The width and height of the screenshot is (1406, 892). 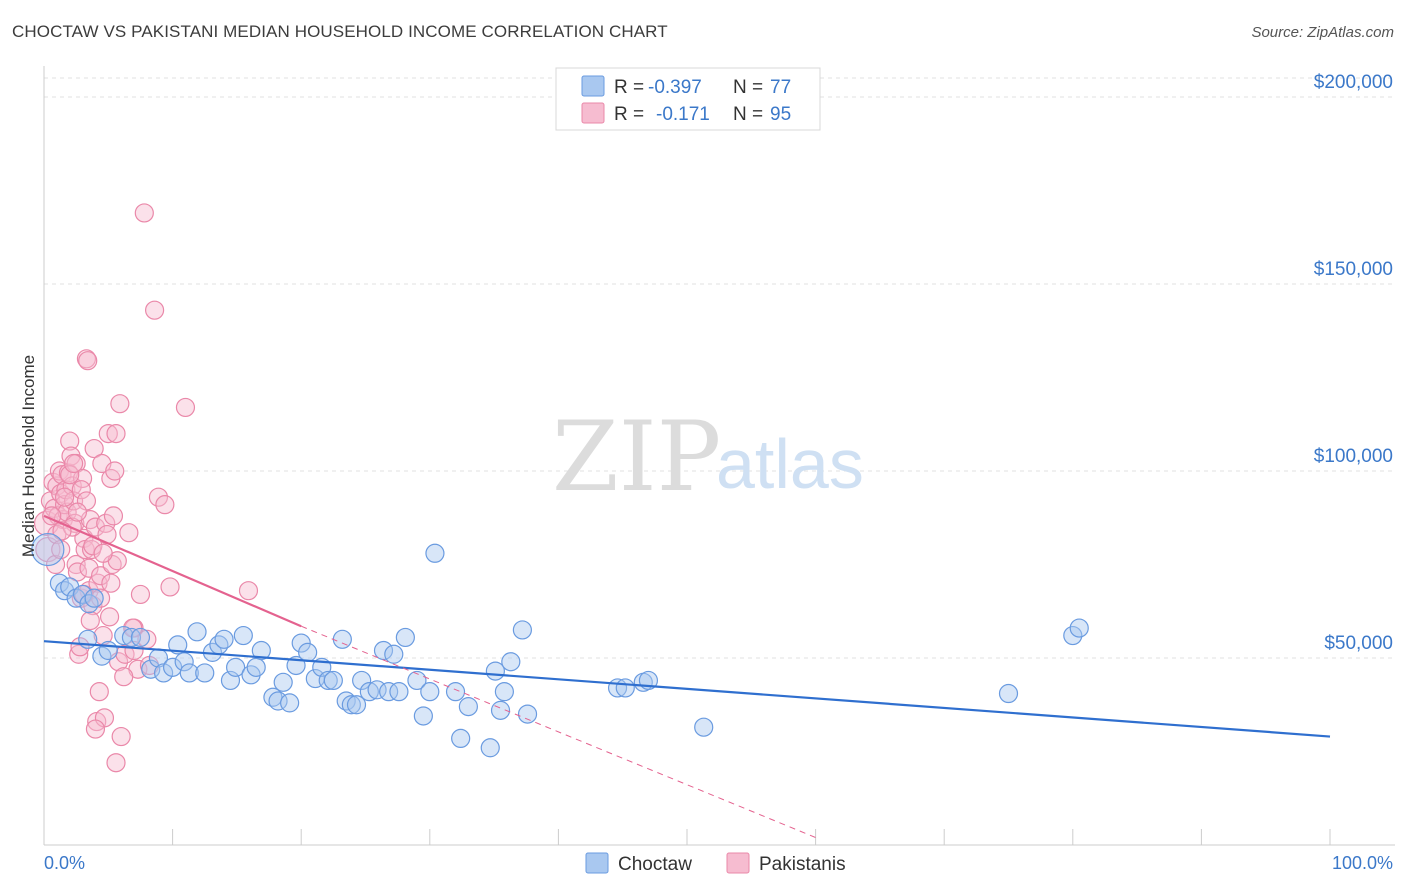 What do you see at coordinates (1353, 82) in the screenshot?
I see `y-tick-label: $200,000` at bounding box center [1353, 82].